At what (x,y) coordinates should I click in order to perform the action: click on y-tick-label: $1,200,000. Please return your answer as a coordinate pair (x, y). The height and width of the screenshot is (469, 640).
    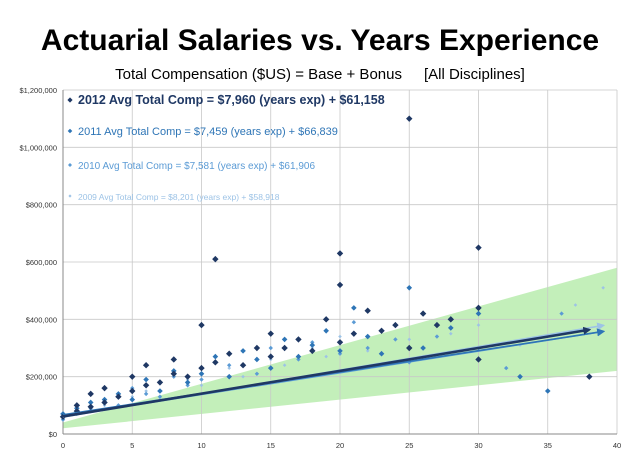
    Looking at the image, I should click on (38, 90).